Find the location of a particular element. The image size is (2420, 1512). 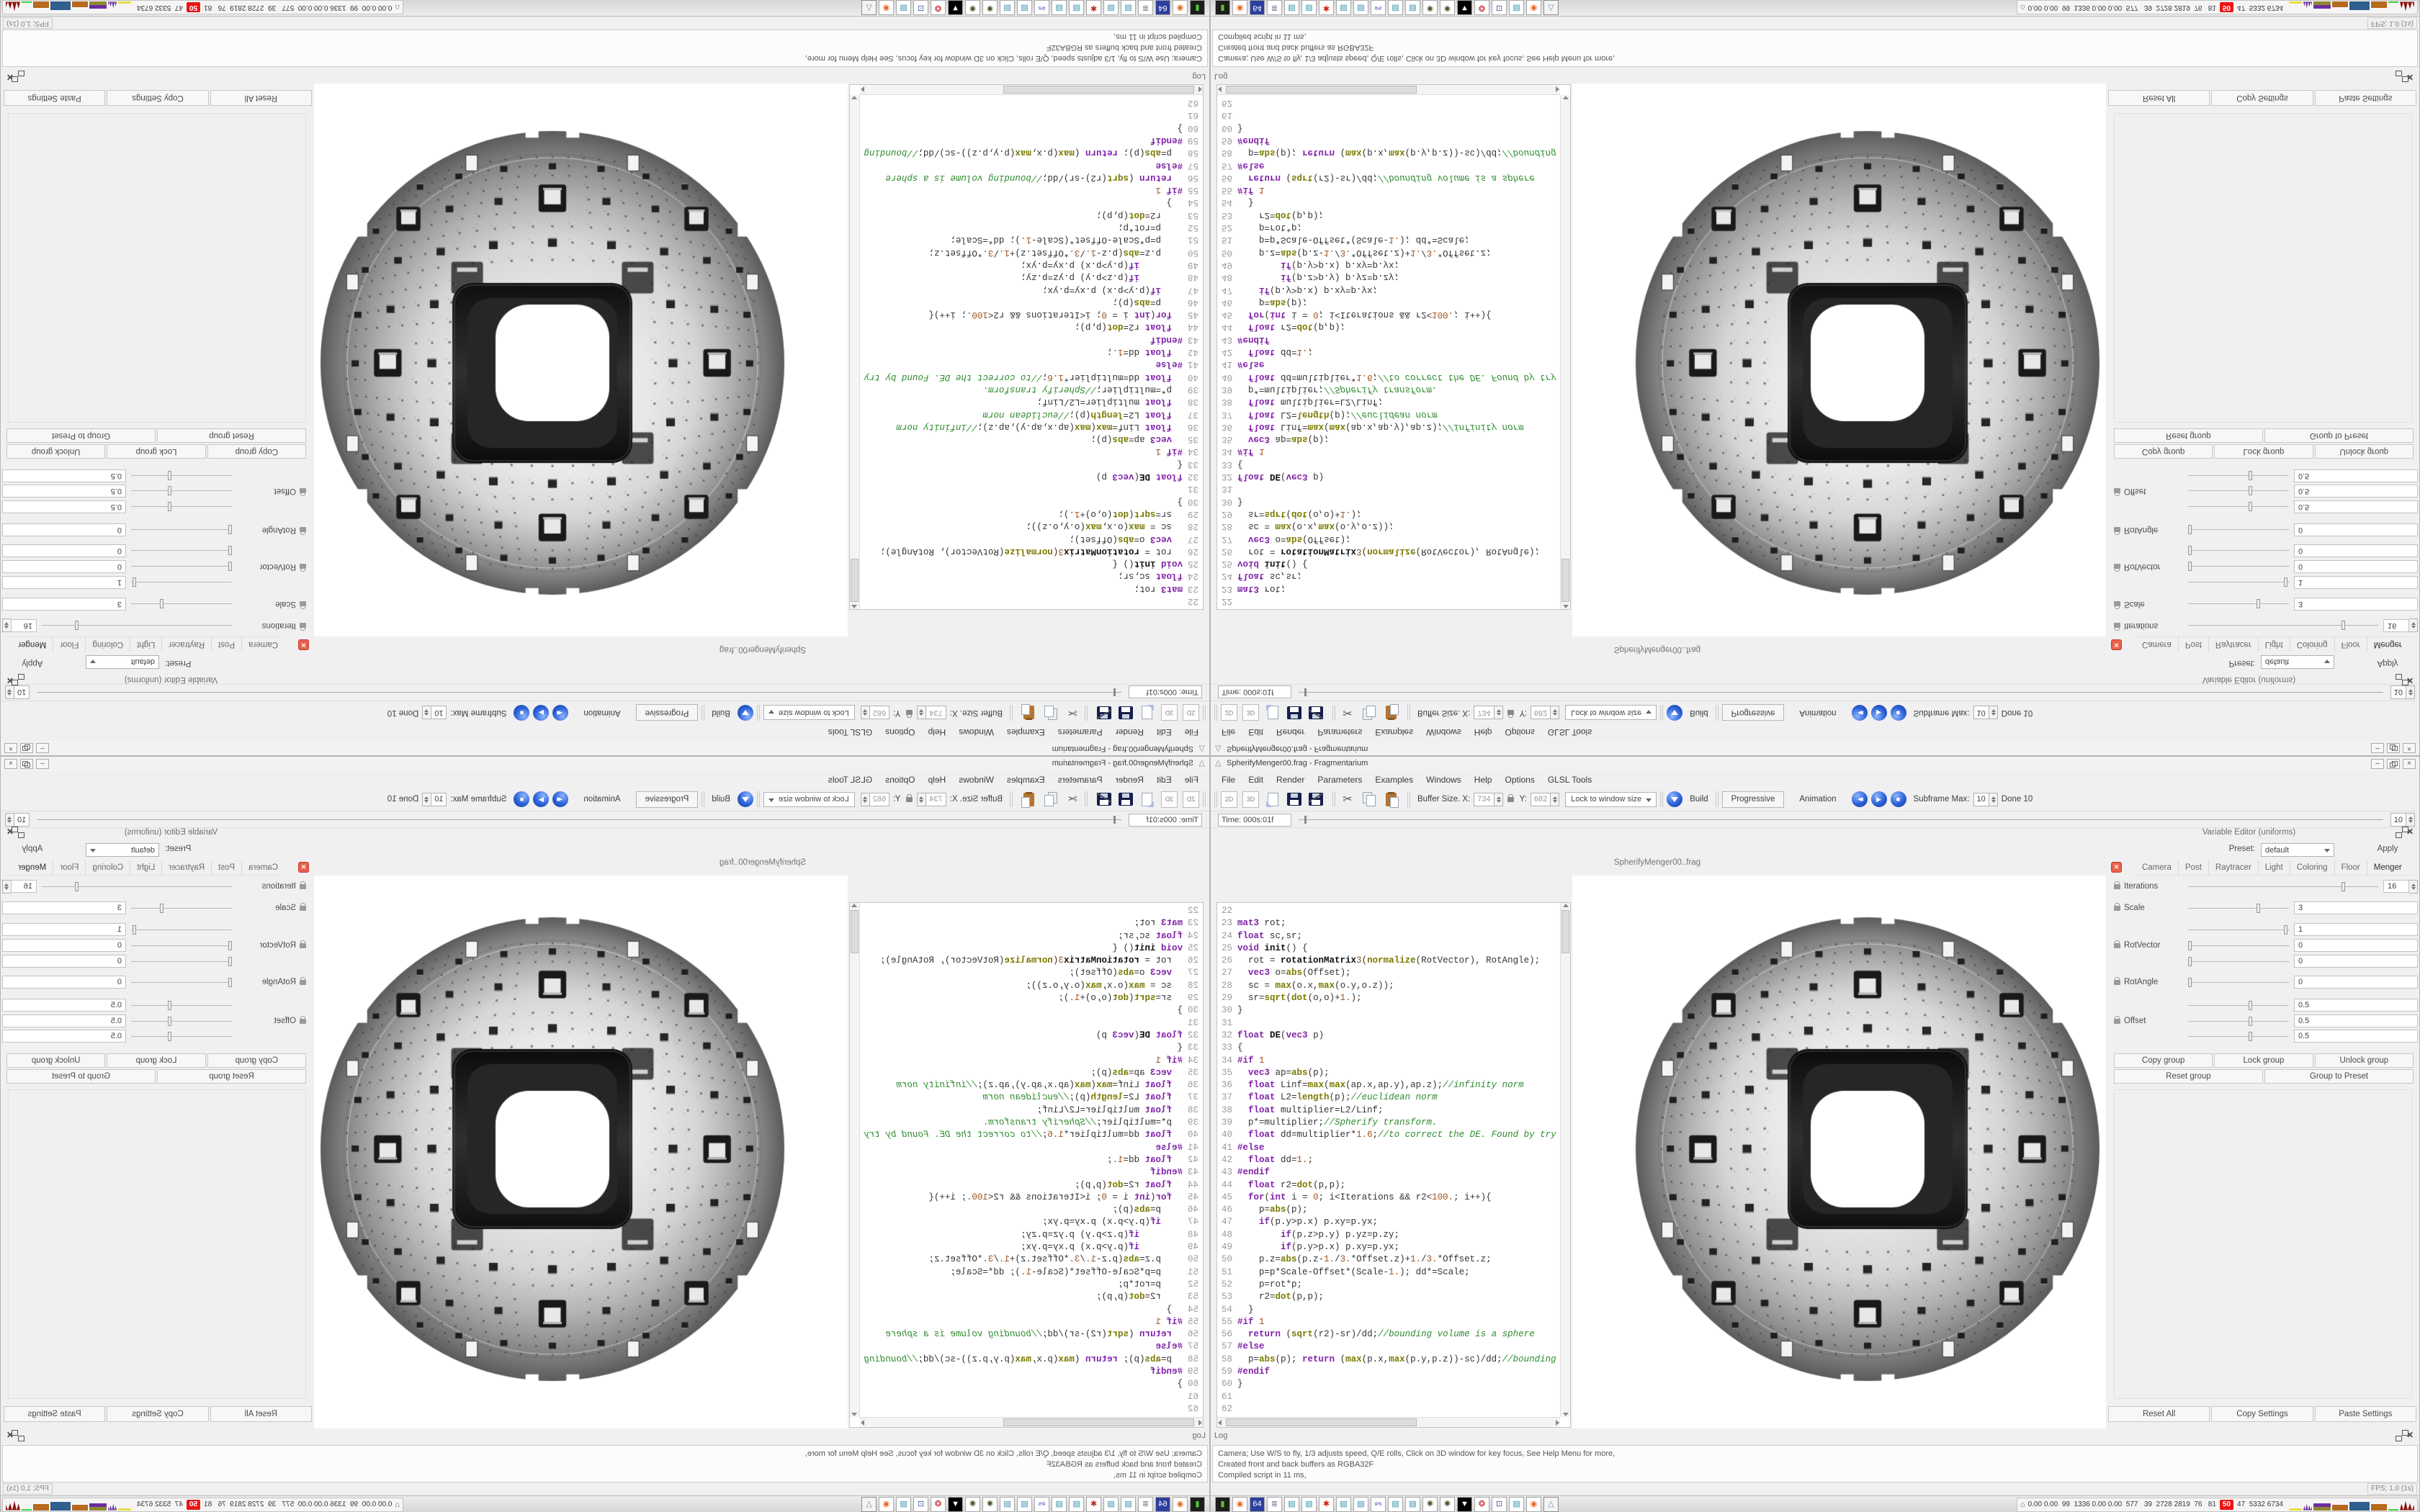

uniform-value-field: 1 is located at coordinates (2356, 582).